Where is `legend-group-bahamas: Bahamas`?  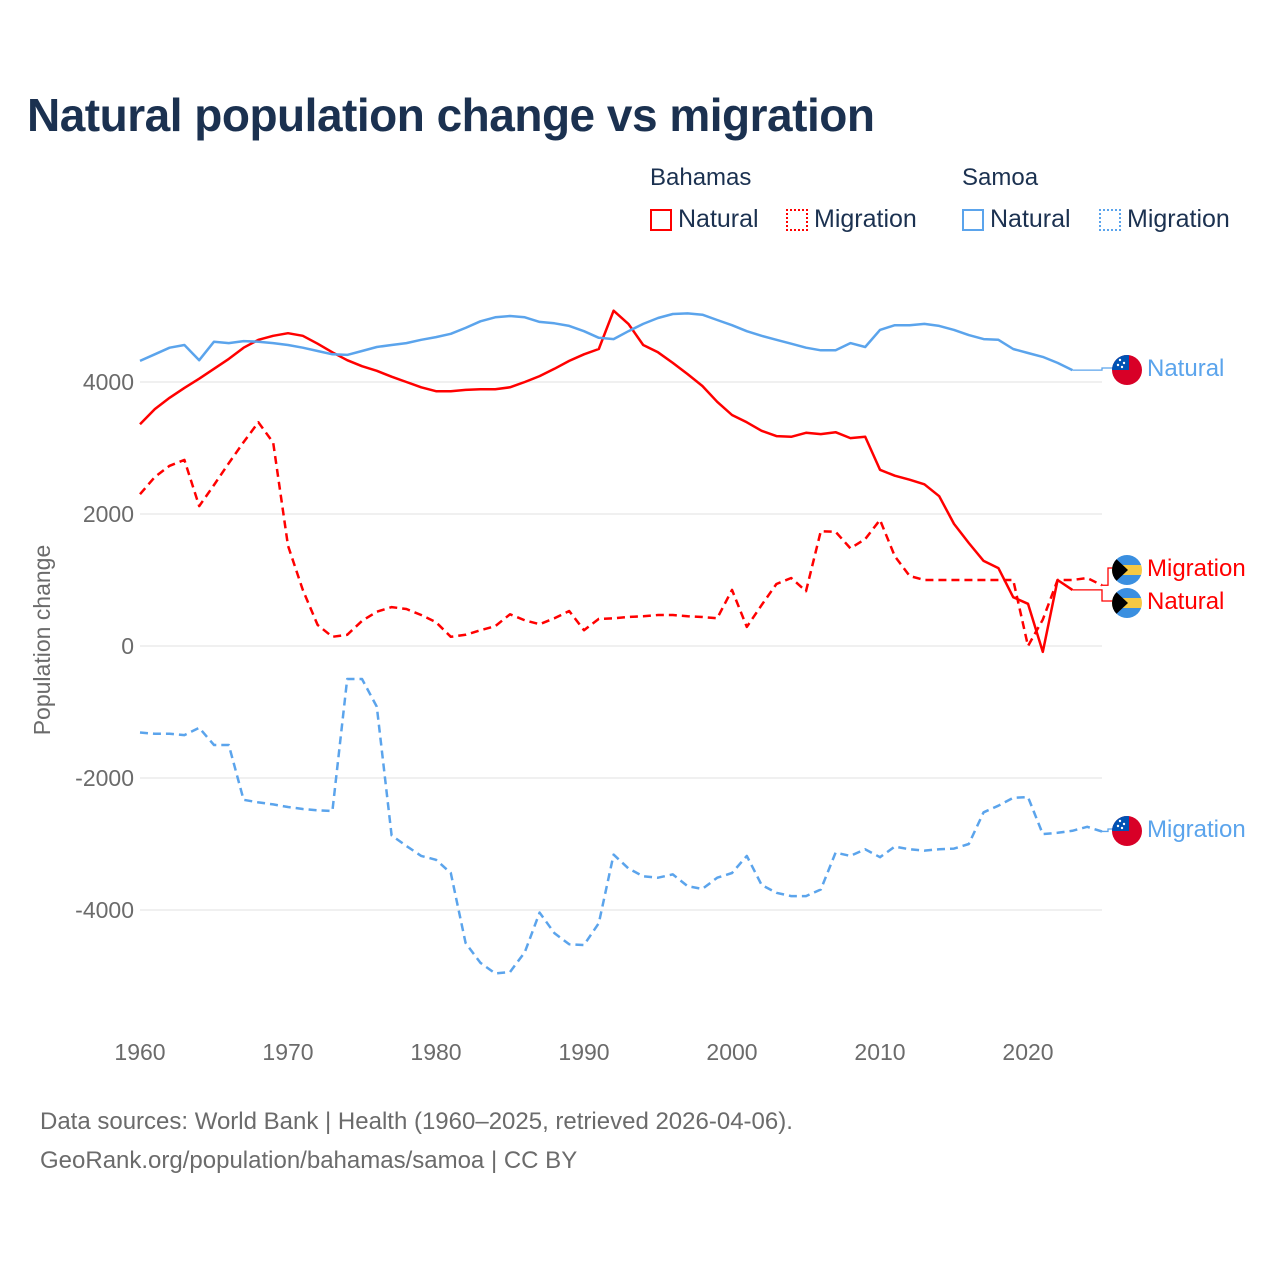
legend-group-bahamas: Bahamas is located at coordinates (701, 177).